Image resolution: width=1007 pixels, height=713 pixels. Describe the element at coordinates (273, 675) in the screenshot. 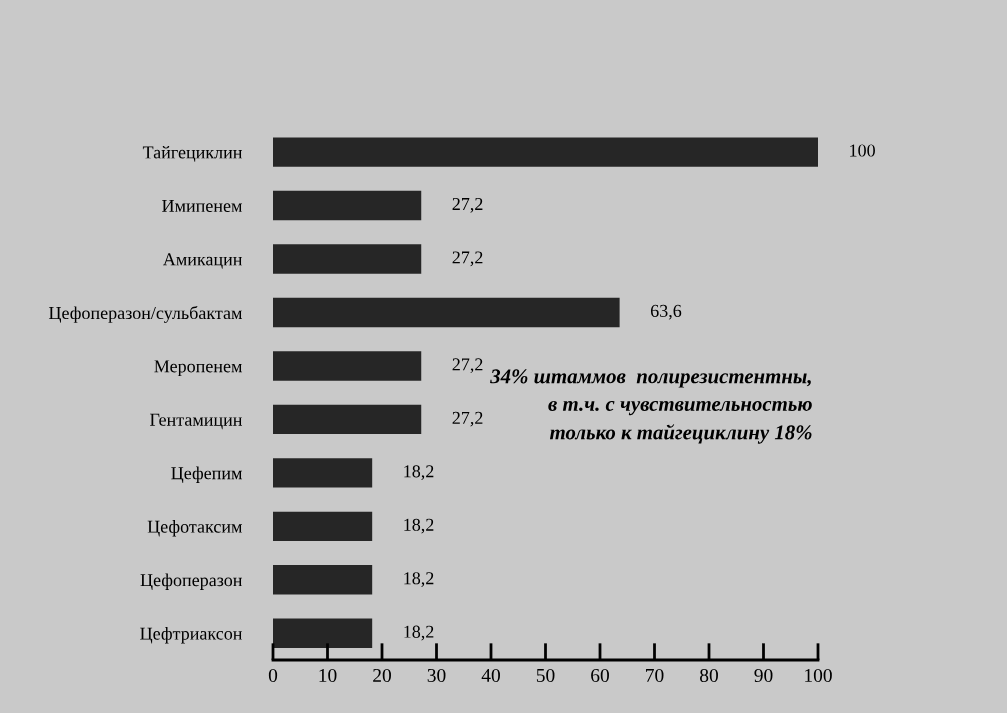

I see `x-tick-label: 0` at that location.